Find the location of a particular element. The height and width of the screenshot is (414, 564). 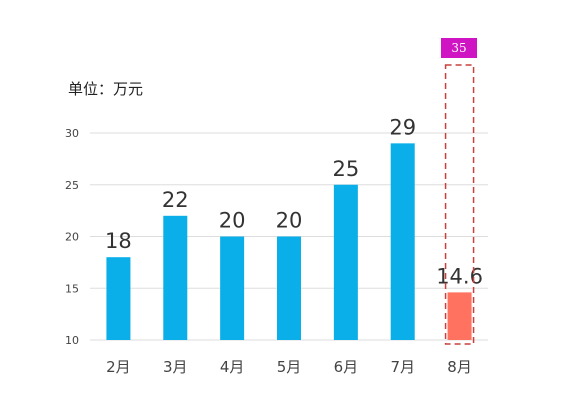

y-tick-label: 30 is located at coordinates (72, 133).